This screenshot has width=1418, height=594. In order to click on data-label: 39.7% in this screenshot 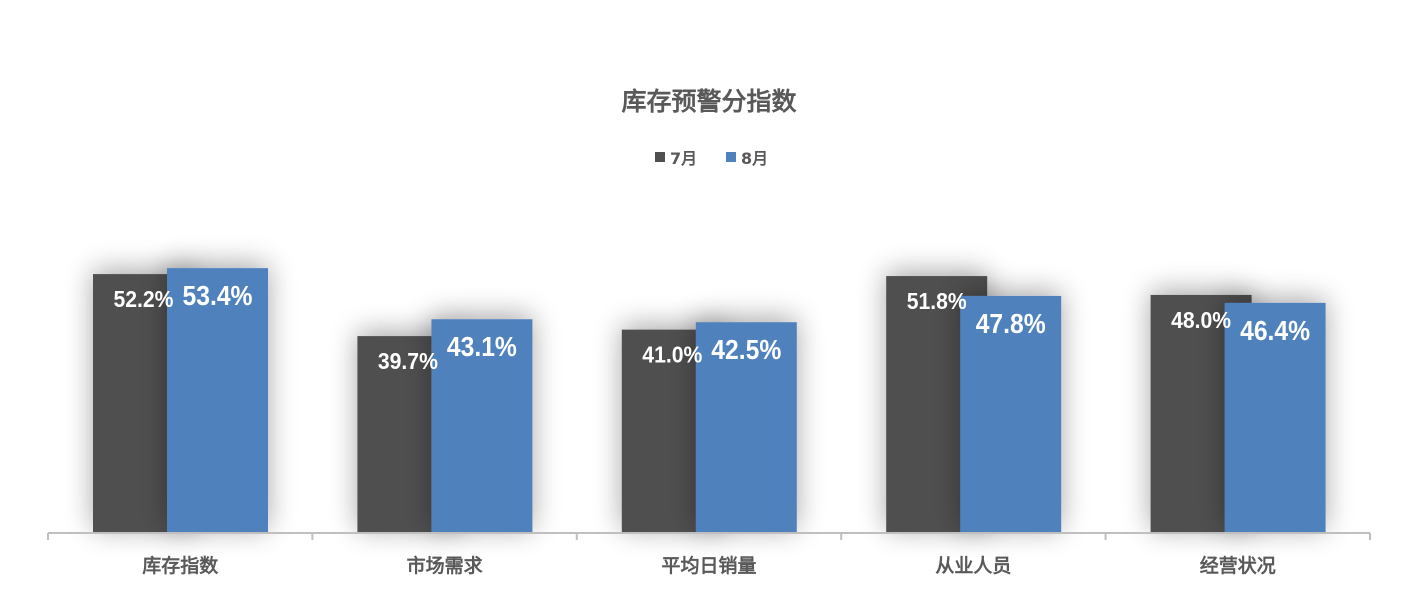, I will do `click(408, 361)`.